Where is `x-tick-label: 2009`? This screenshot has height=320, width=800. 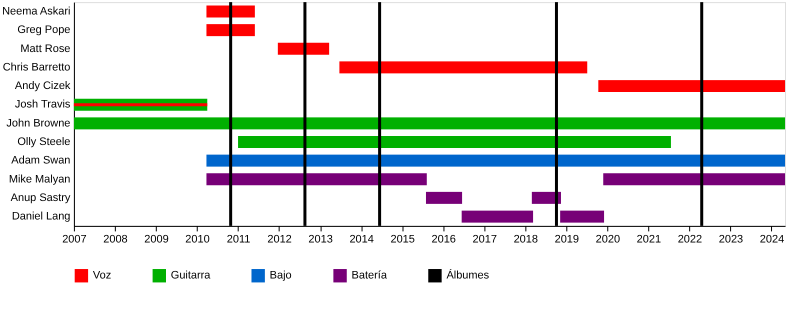 x-tick-label: 2009 is located at coordinates (156, 239).